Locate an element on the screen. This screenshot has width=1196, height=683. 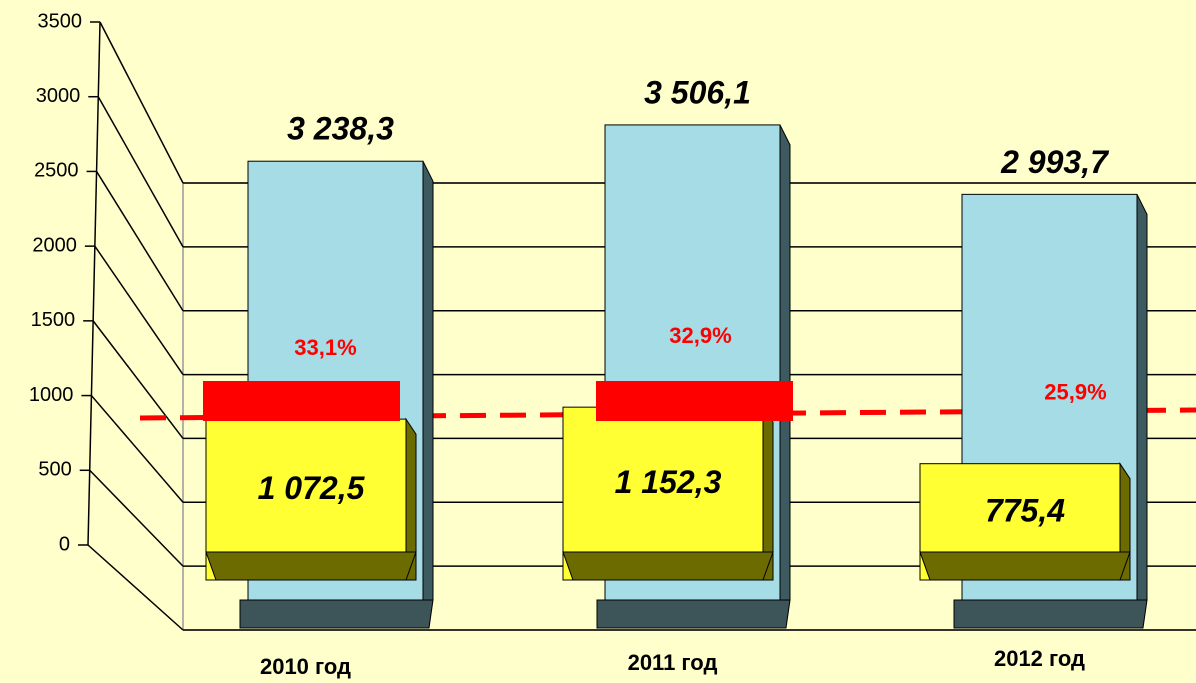
y-tick-label: 2000 is located at coordinates (54, 245).